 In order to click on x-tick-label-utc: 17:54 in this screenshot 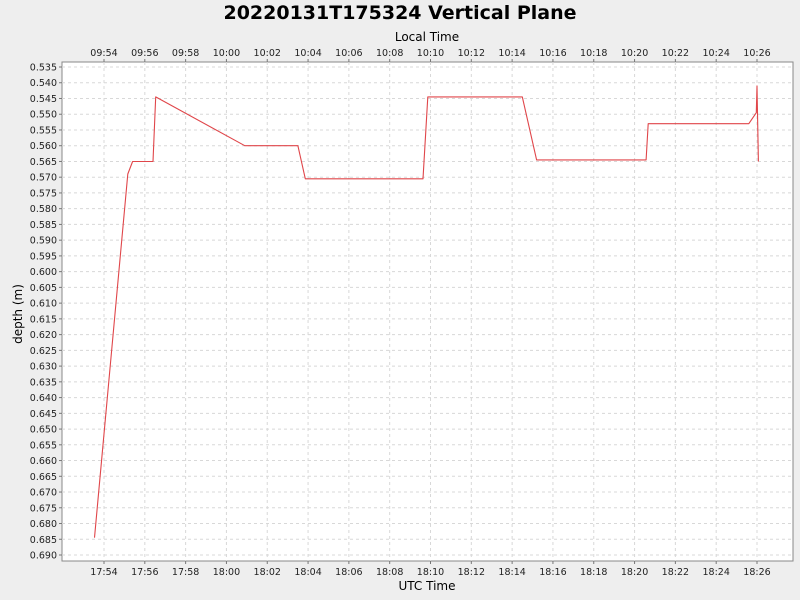, I will do `click(103, 572)`.